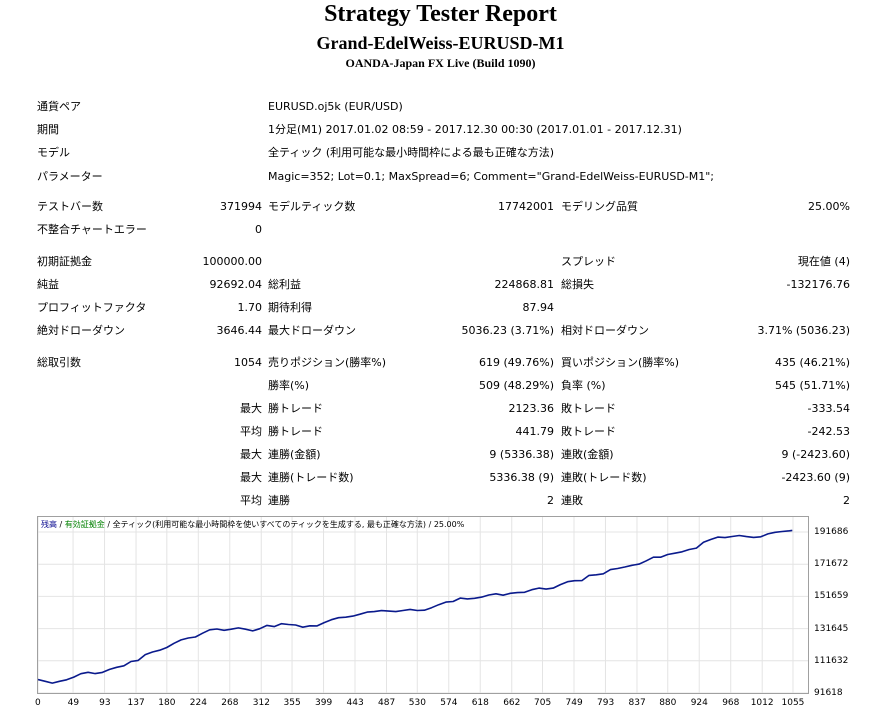 The image size is (881, 717). Describe the element at coordinates (577, 284) in the screenshot. I see `gross-loss-label: 総損失` at that location.